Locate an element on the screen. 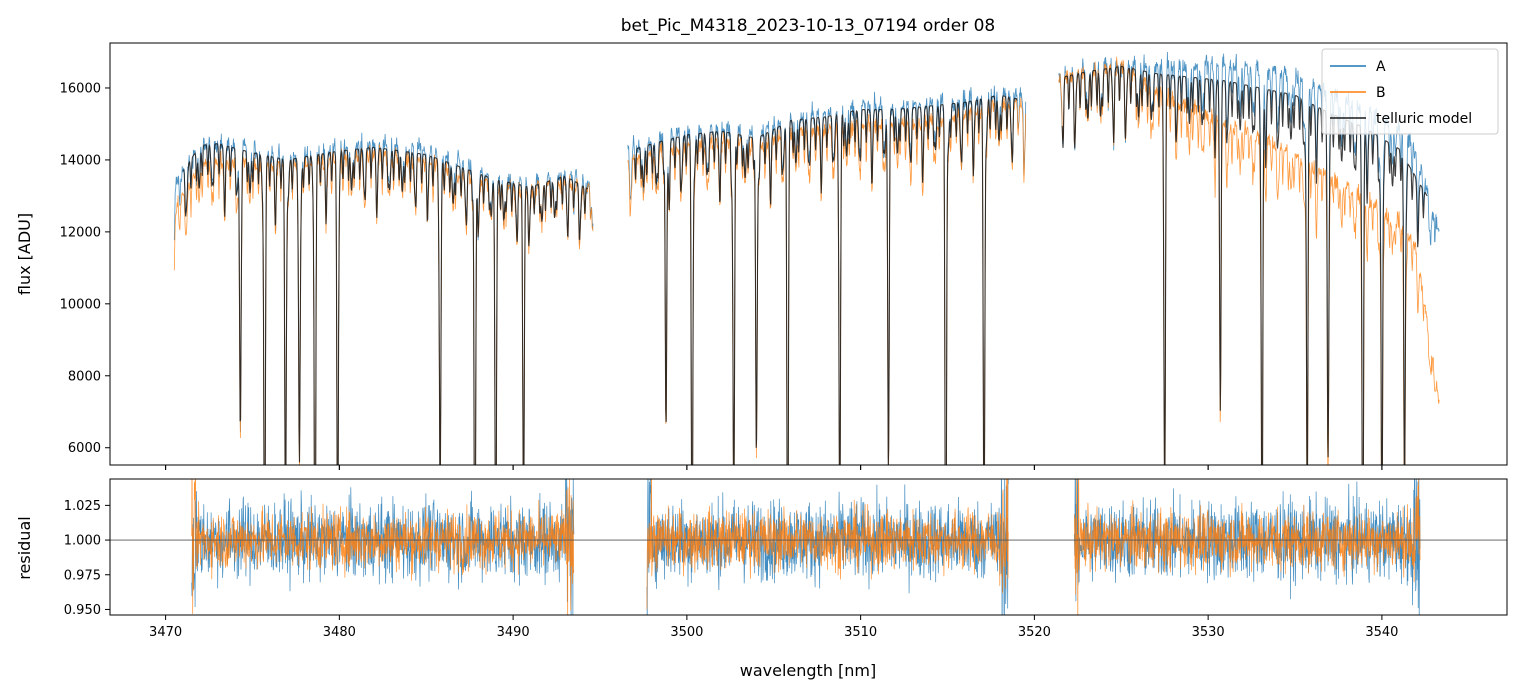 The width and height of the screenshot is (1520, 696). x-axis-label-wavelength: wavelength [nm] is located at coordinates (808, 670).